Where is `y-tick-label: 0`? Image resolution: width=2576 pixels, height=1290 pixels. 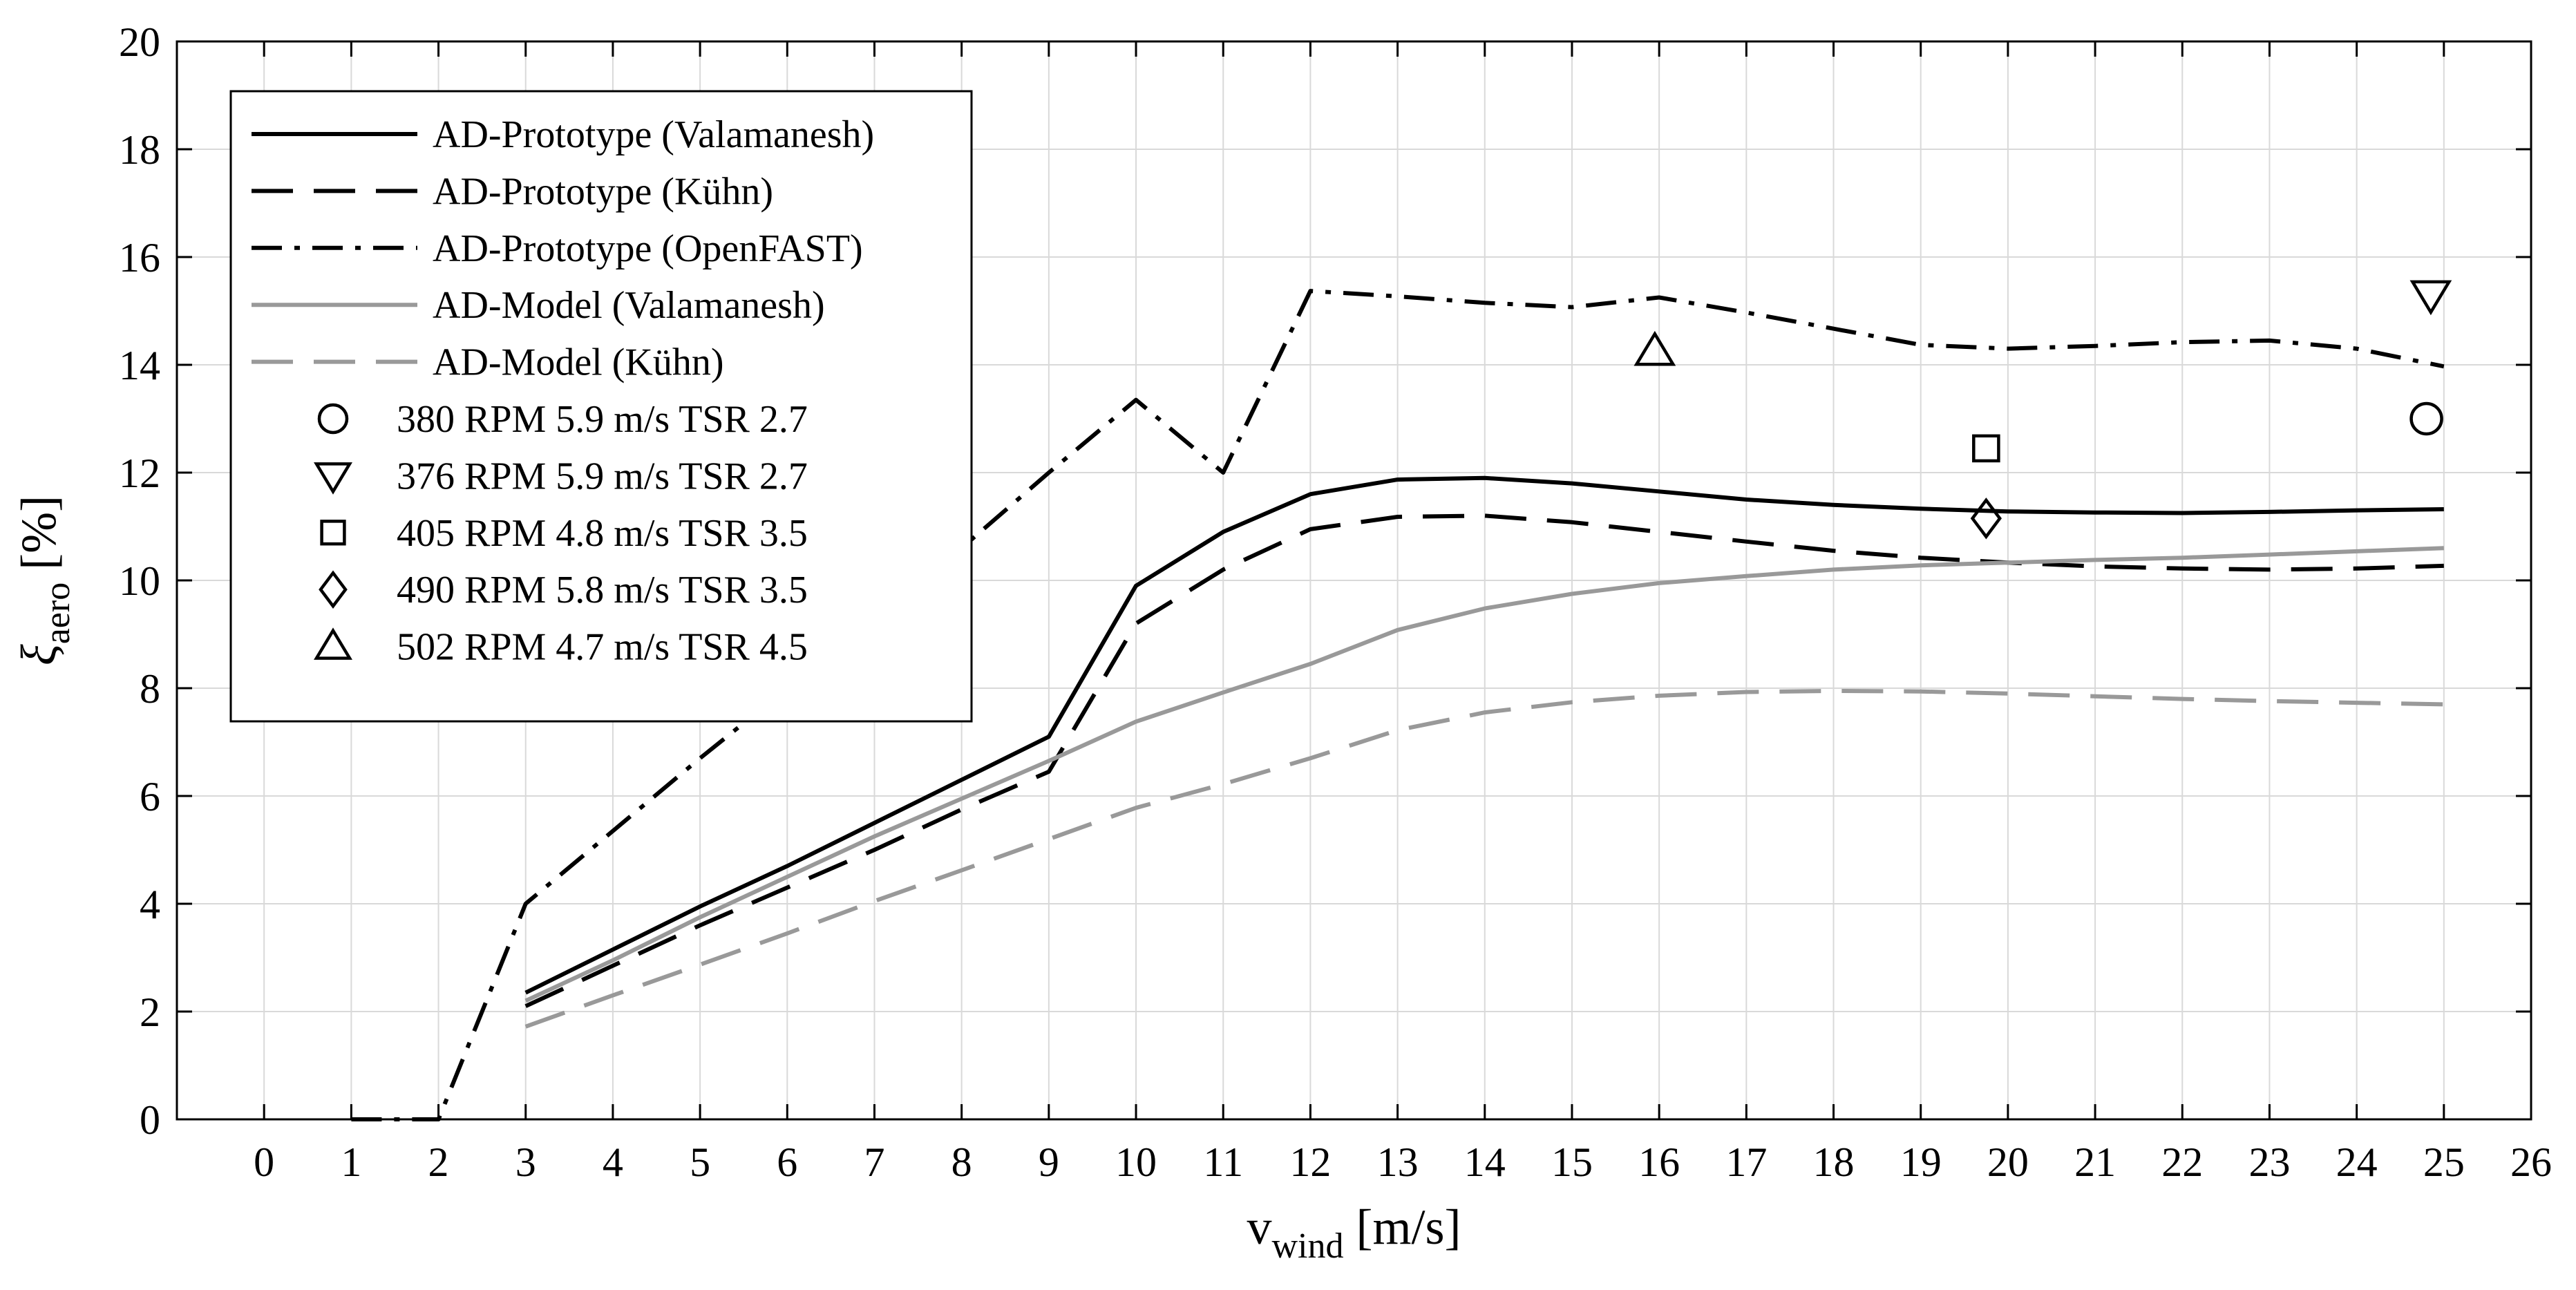 y-tick-label: 0 is located at coordinates (150, 1120).